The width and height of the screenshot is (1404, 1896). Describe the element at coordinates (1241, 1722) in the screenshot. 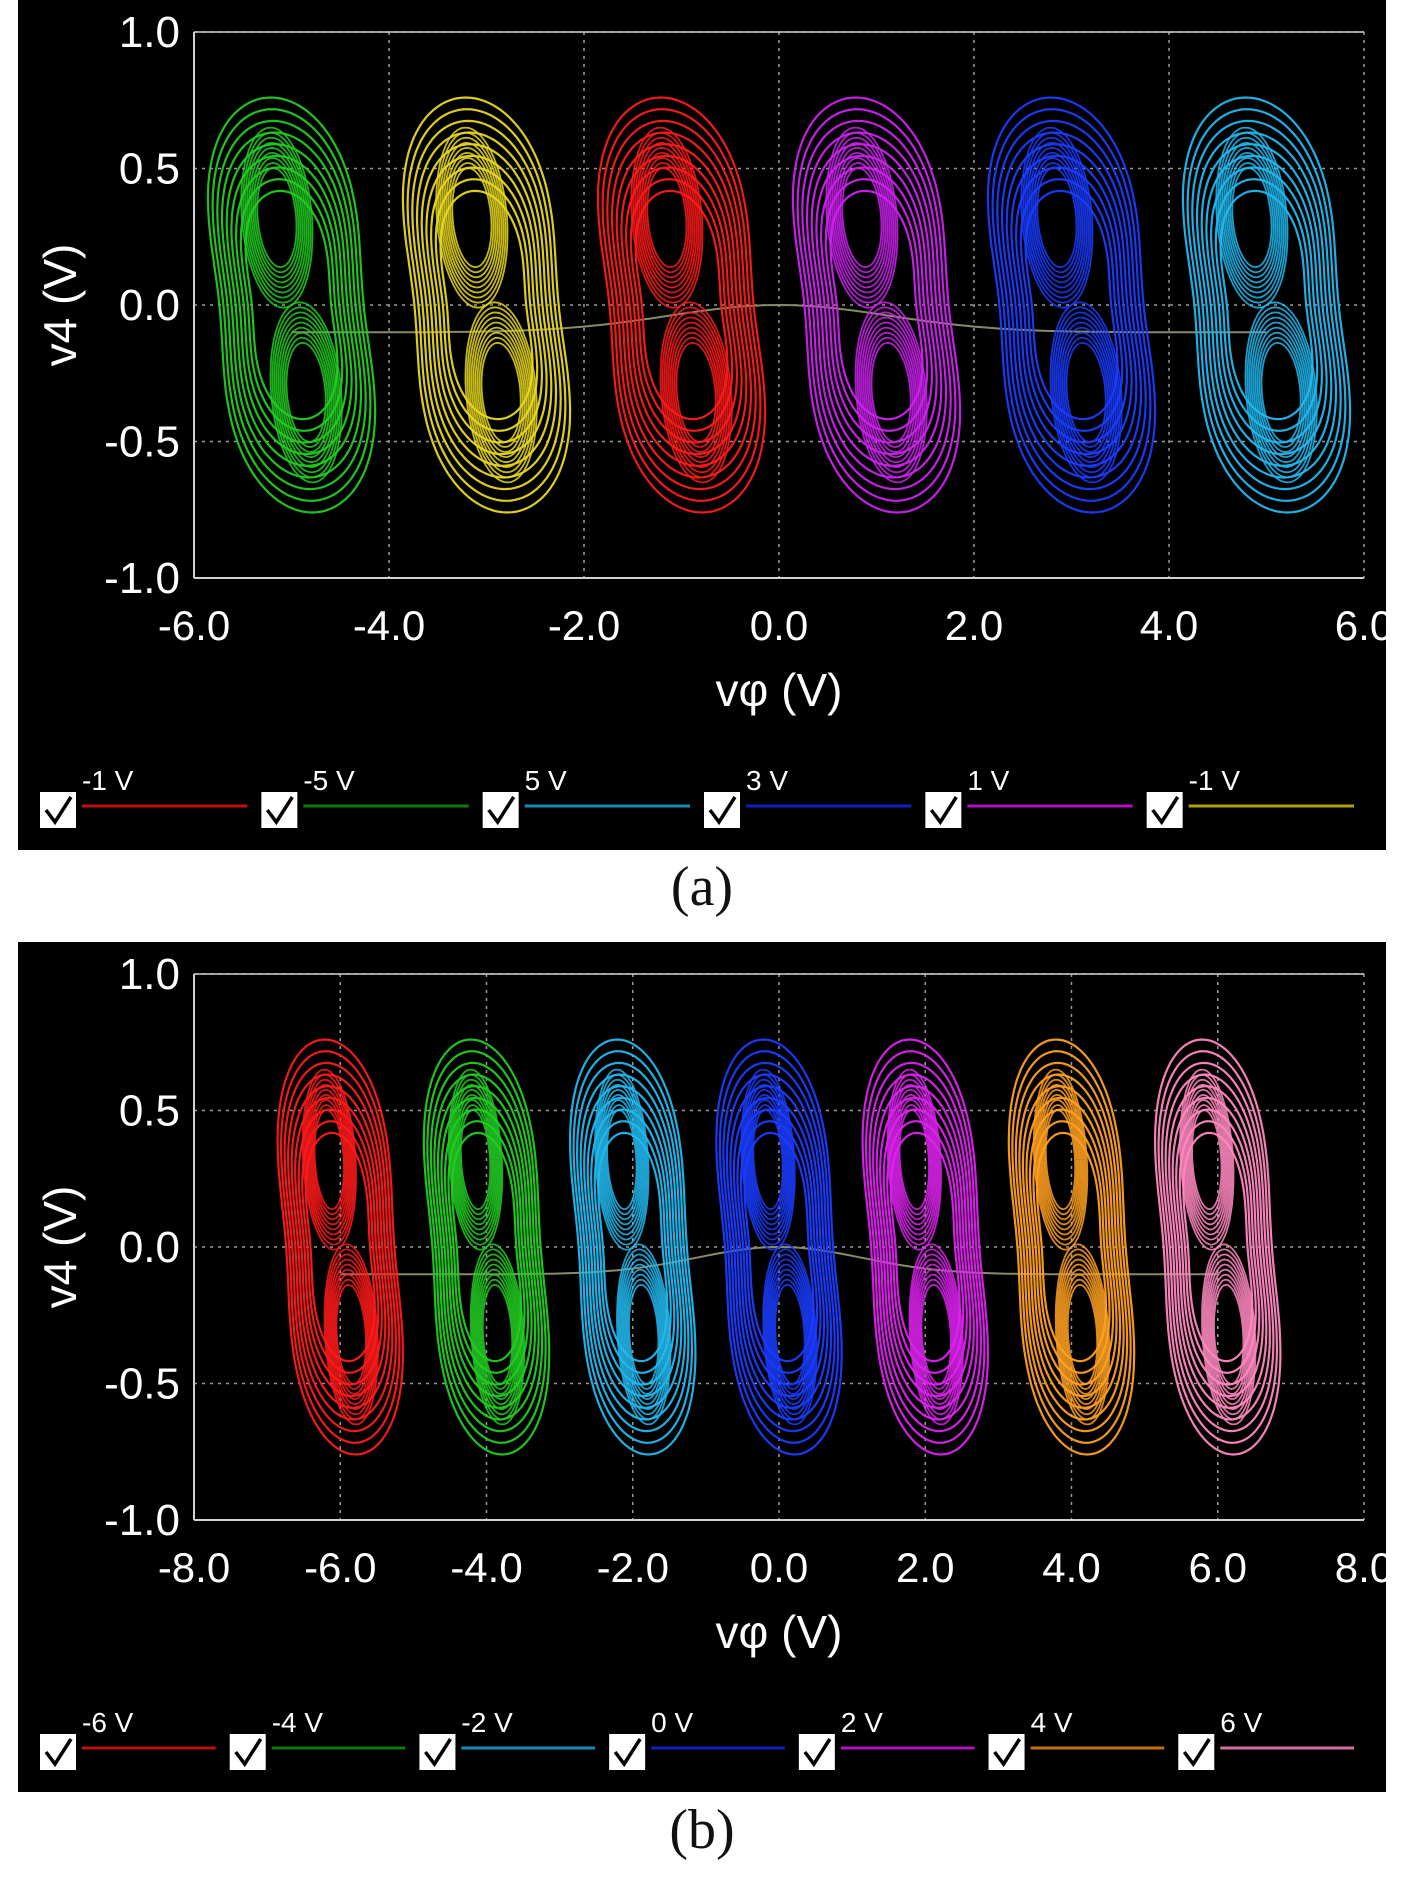

I see `legend-label: 6 V` at that location.